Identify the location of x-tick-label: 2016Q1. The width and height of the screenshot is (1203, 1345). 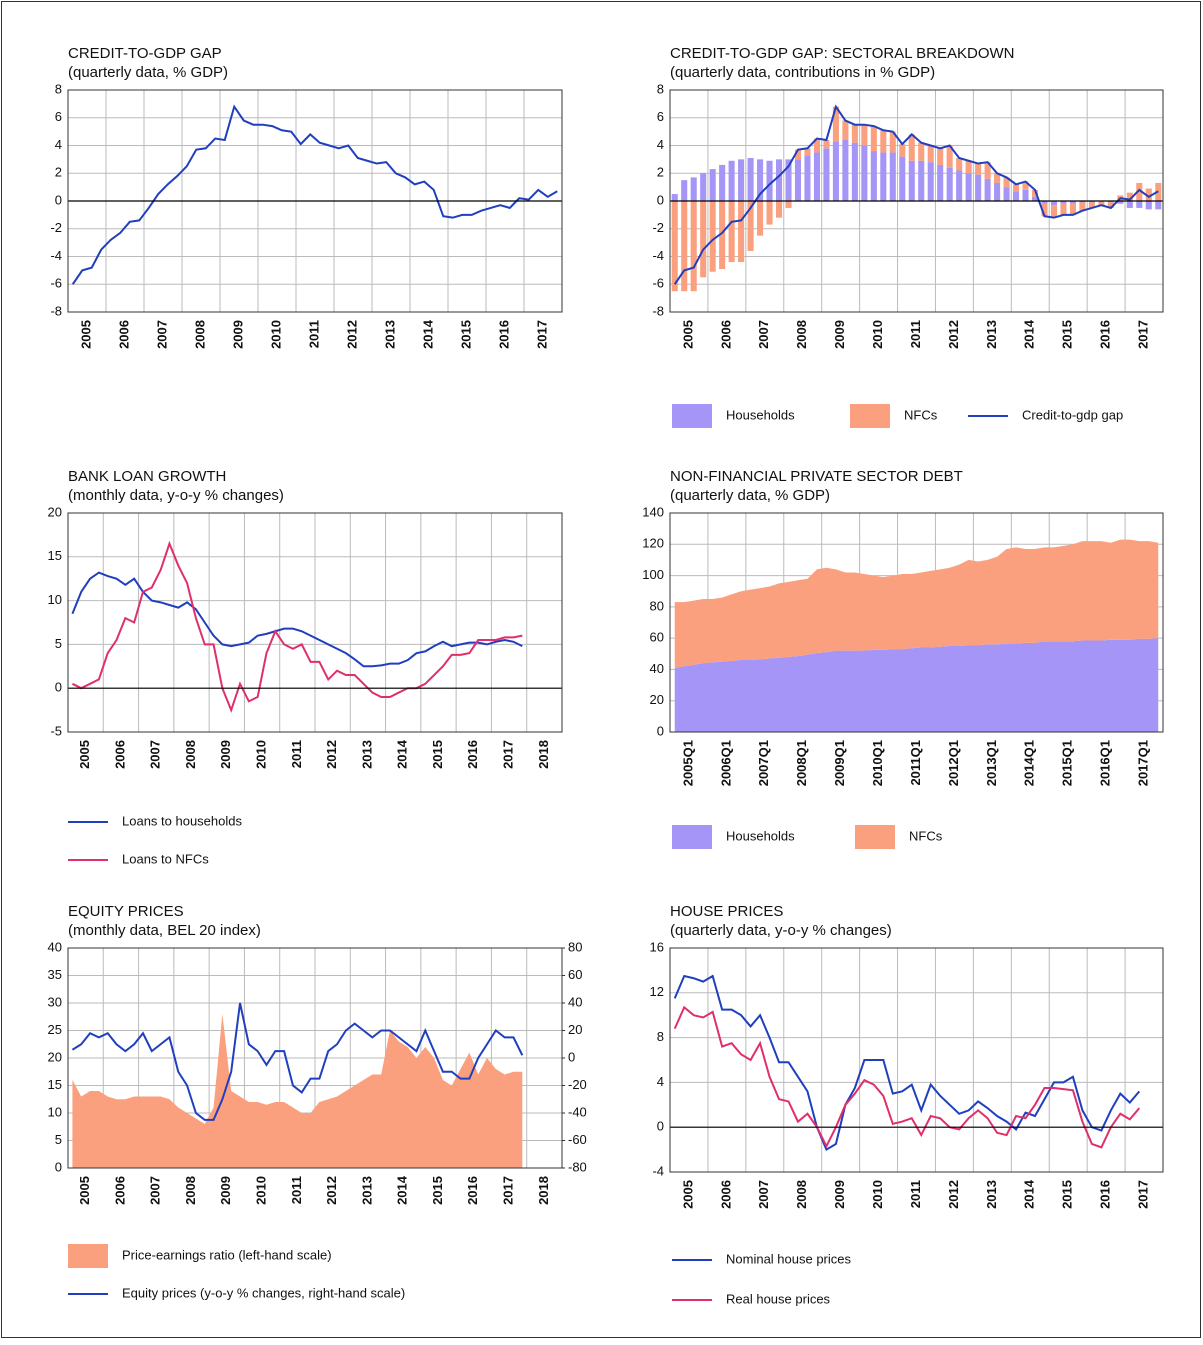
(1105, 763).